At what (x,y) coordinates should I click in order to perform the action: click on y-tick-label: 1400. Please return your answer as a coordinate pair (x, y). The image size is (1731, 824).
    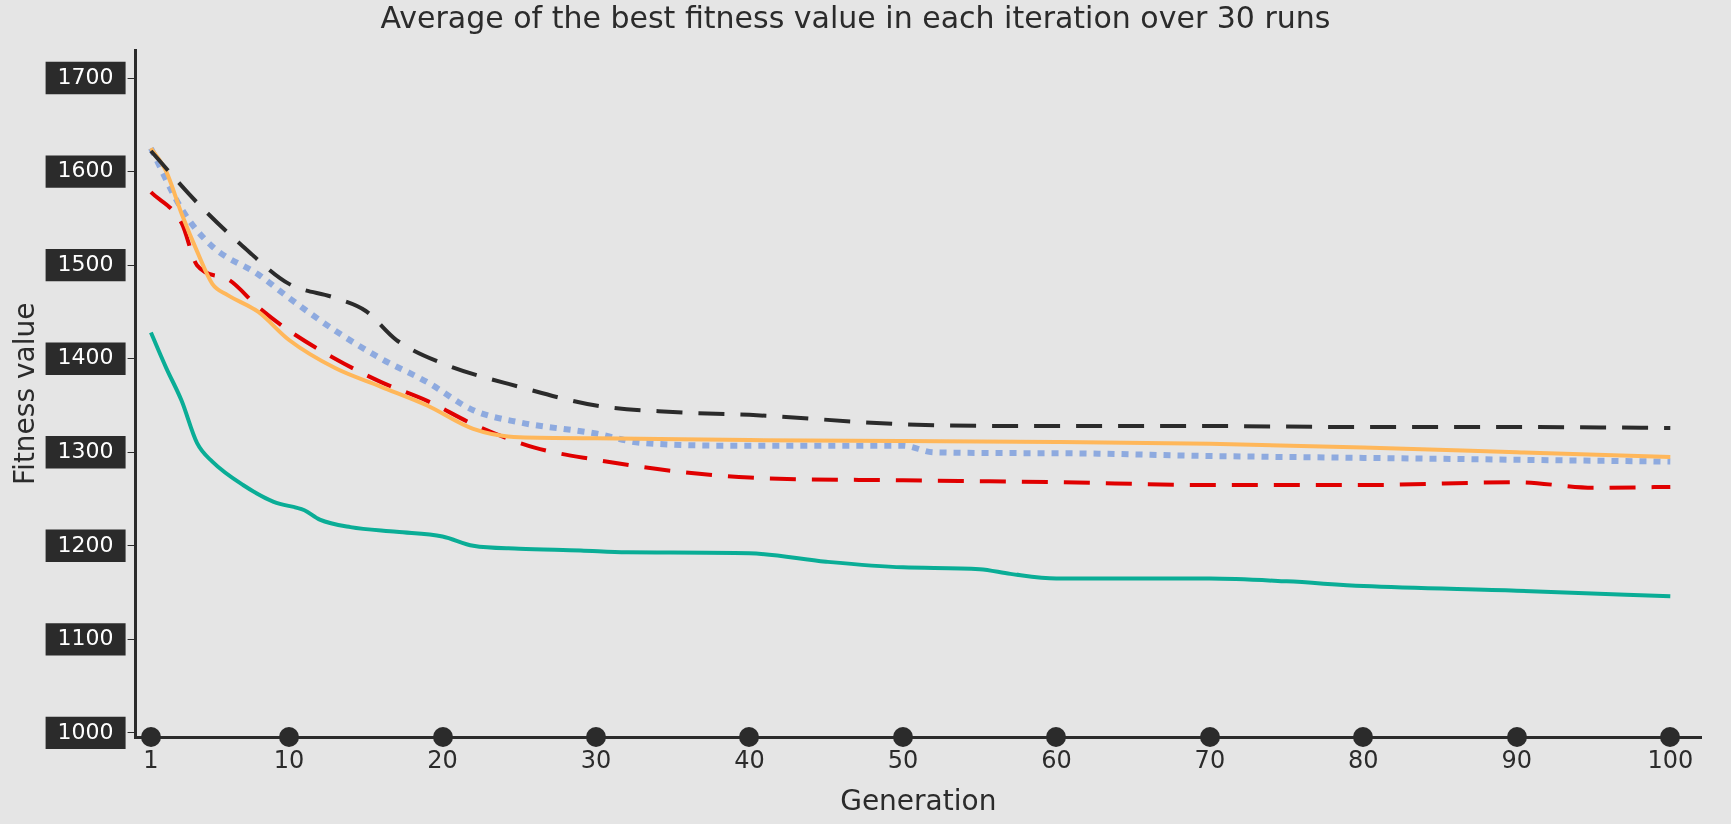
    Looking at the image, I should click on (85, 357).